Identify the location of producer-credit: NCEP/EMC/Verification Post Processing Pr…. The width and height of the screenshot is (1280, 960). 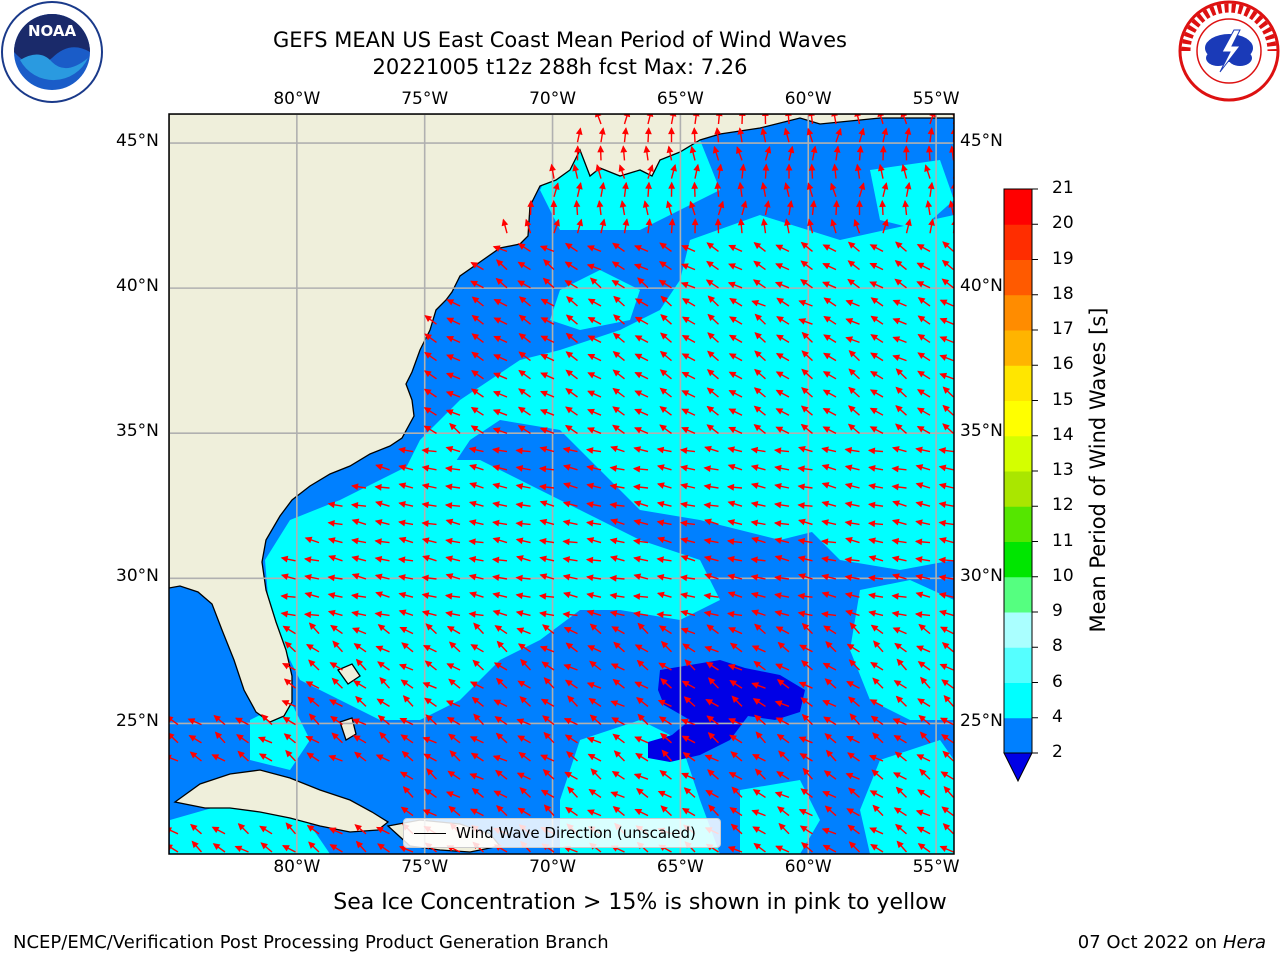
(311, 942).